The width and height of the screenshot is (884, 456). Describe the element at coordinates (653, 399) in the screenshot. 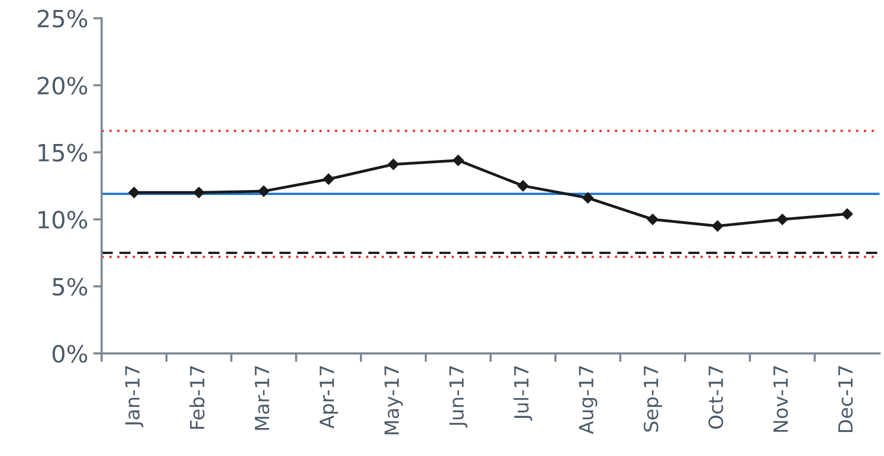

I see `x-tick-label: Sep-17` at that location.